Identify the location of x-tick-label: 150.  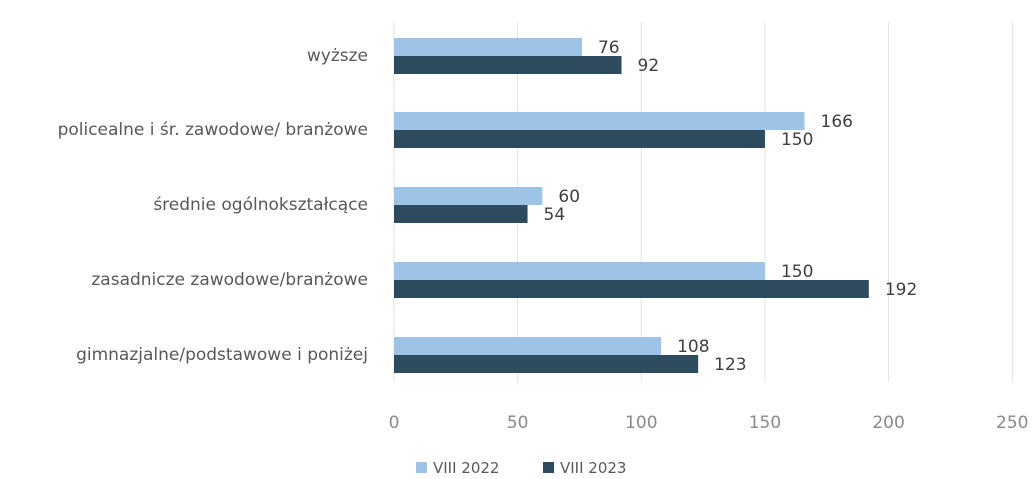
(765, 423).